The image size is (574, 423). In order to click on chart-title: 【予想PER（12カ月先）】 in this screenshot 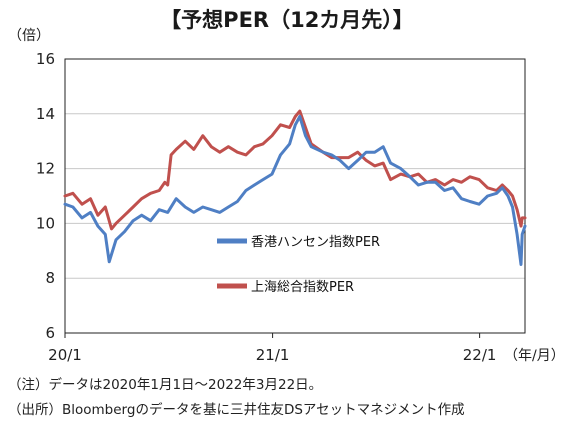, I will do `click(287, 20)`.